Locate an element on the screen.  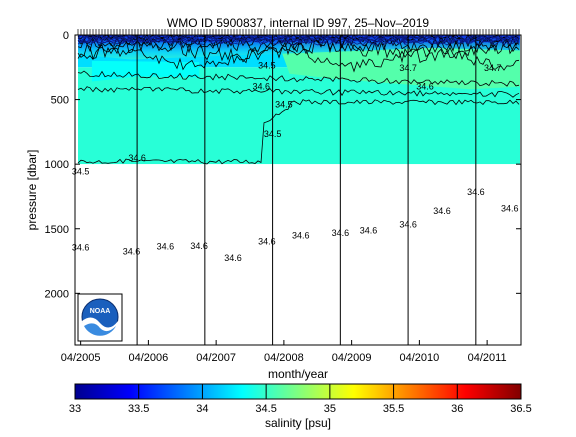
salinity-band is located at coordinates (399, 66).